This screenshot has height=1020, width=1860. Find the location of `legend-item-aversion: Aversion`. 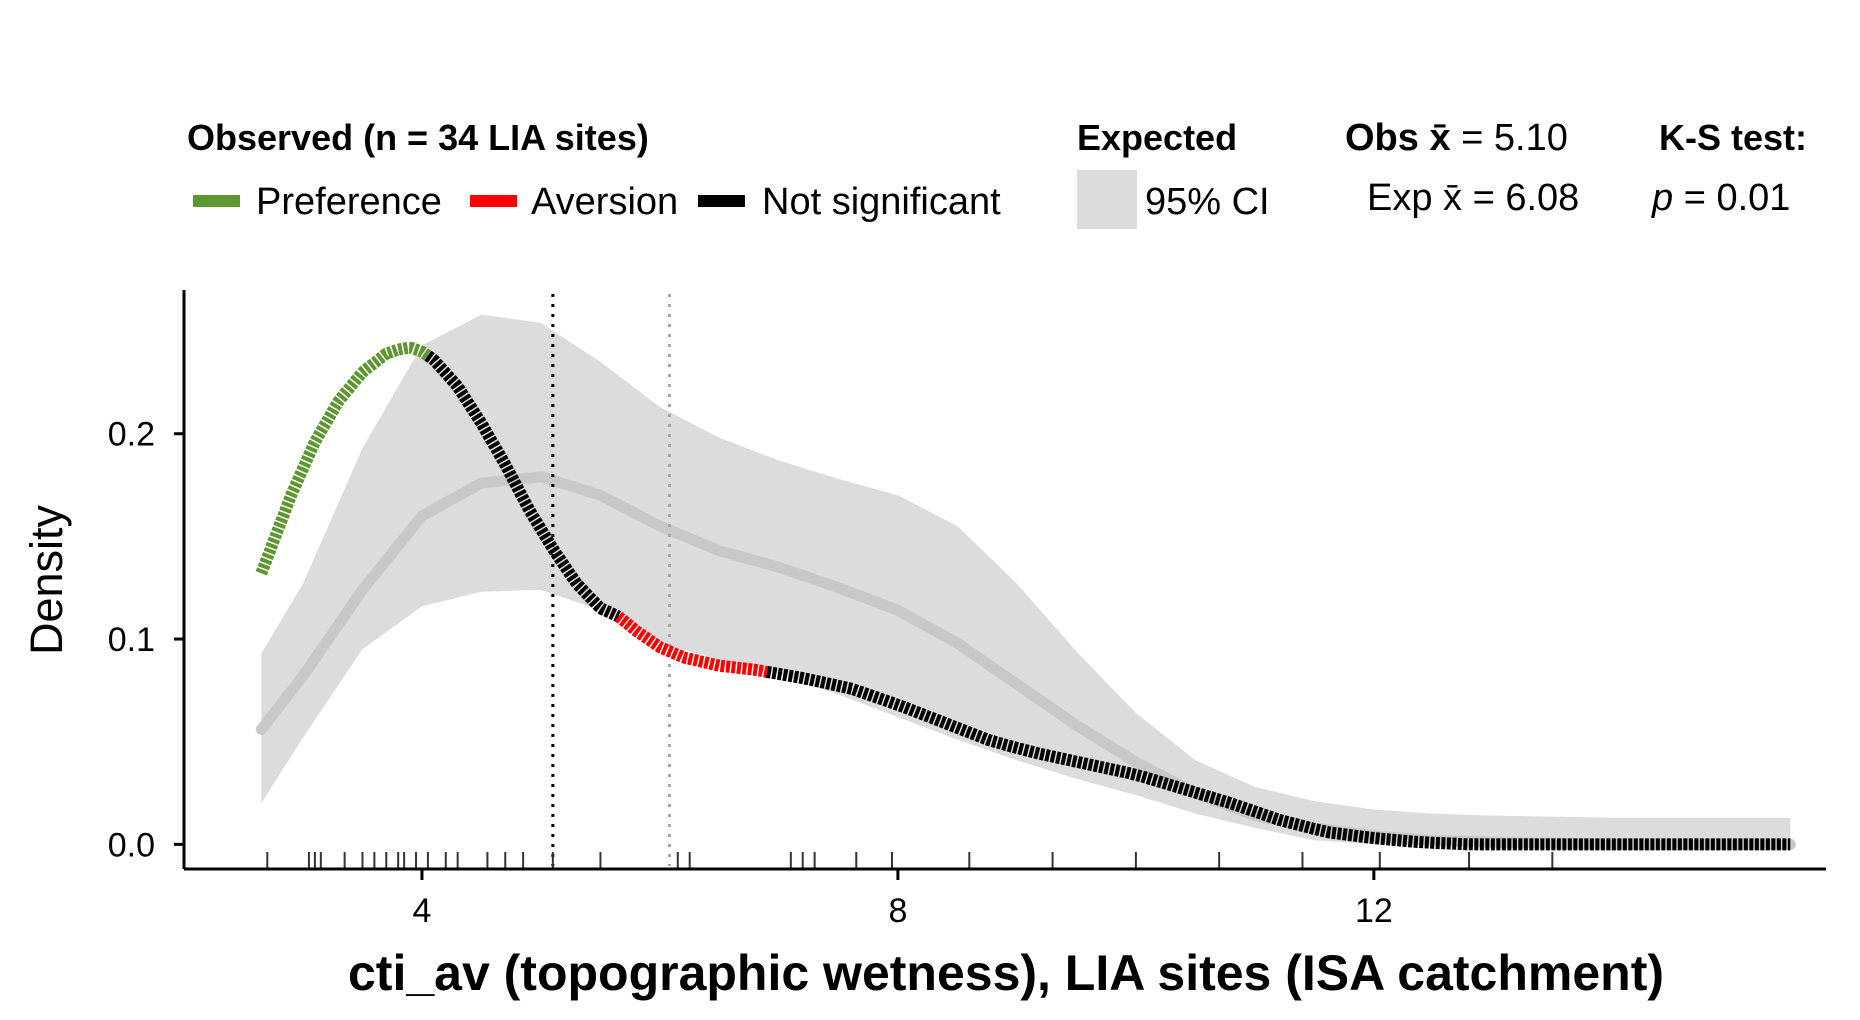

legend-item-aversion: Aversion is located at coordinates (574, 202).